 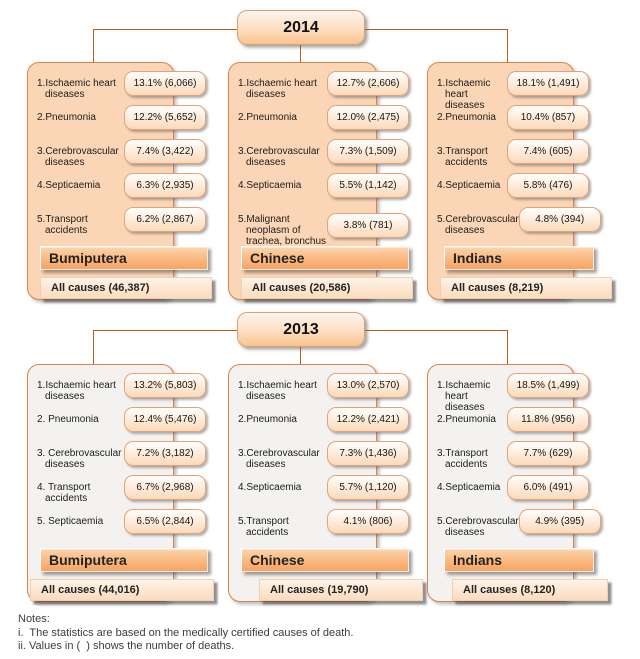 I want to click on all-causes-bar: All causes (8,120), so click(x=530, y=590).